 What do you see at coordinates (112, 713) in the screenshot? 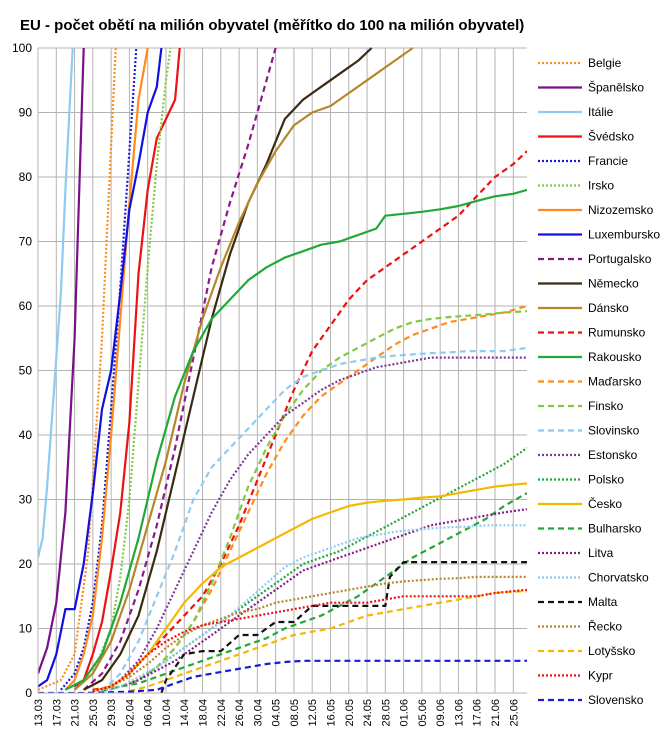
I see `x-tick-label: 29.03` at bounding box center [112, 713].